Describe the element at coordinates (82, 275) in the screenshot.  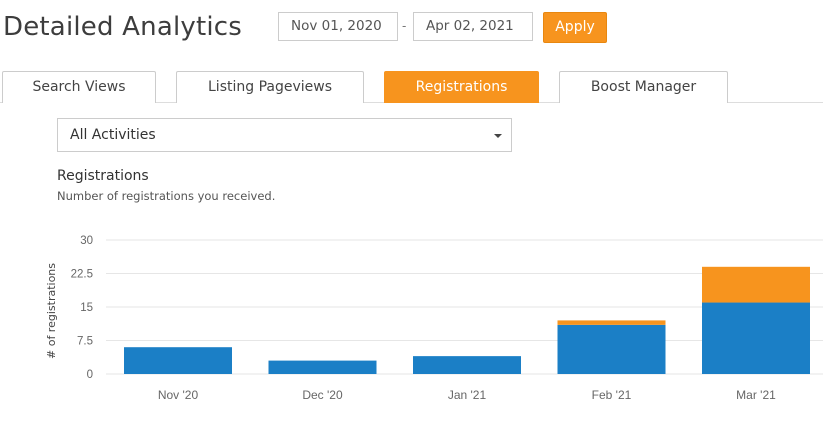
I see `y-tick-label: 22.5` at that location.